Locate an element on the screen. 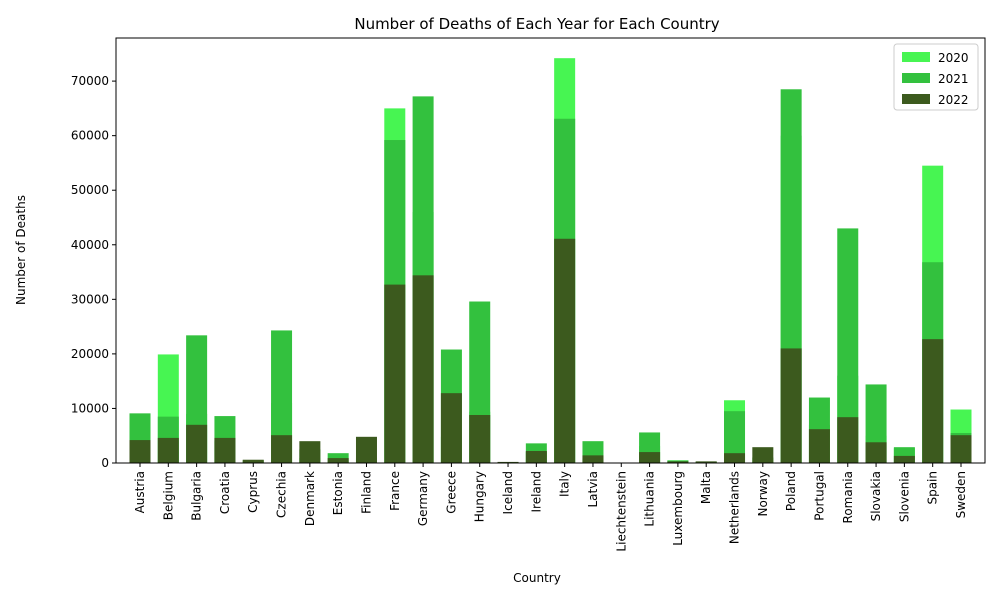 This screenshot has height=604, width=1000. x-tick-label: Slovenia is located at coordinates (904, 496).